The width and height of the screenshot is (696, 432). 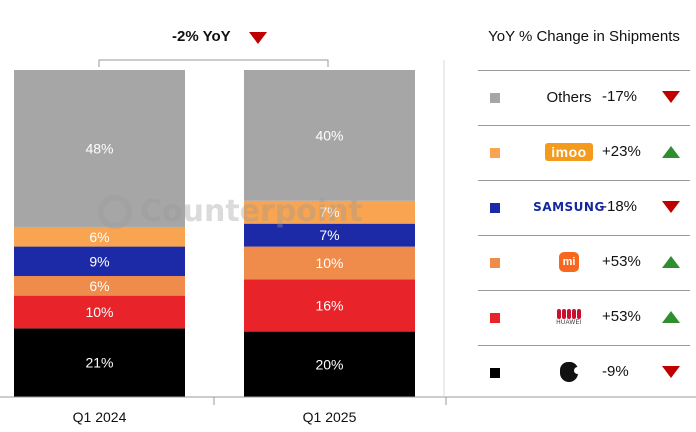 I want to click on apple-logo-icon, so click(x=570, y=372).